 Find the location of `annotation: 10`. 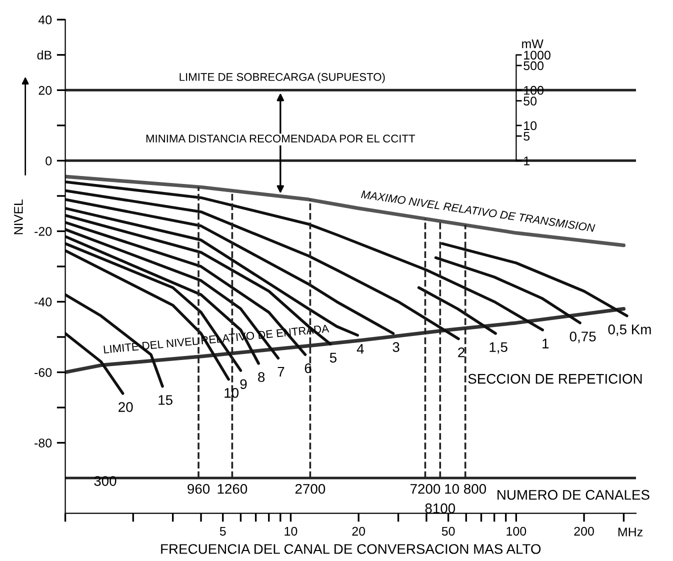

annotation: 10 is located at coordinates (530, 125).